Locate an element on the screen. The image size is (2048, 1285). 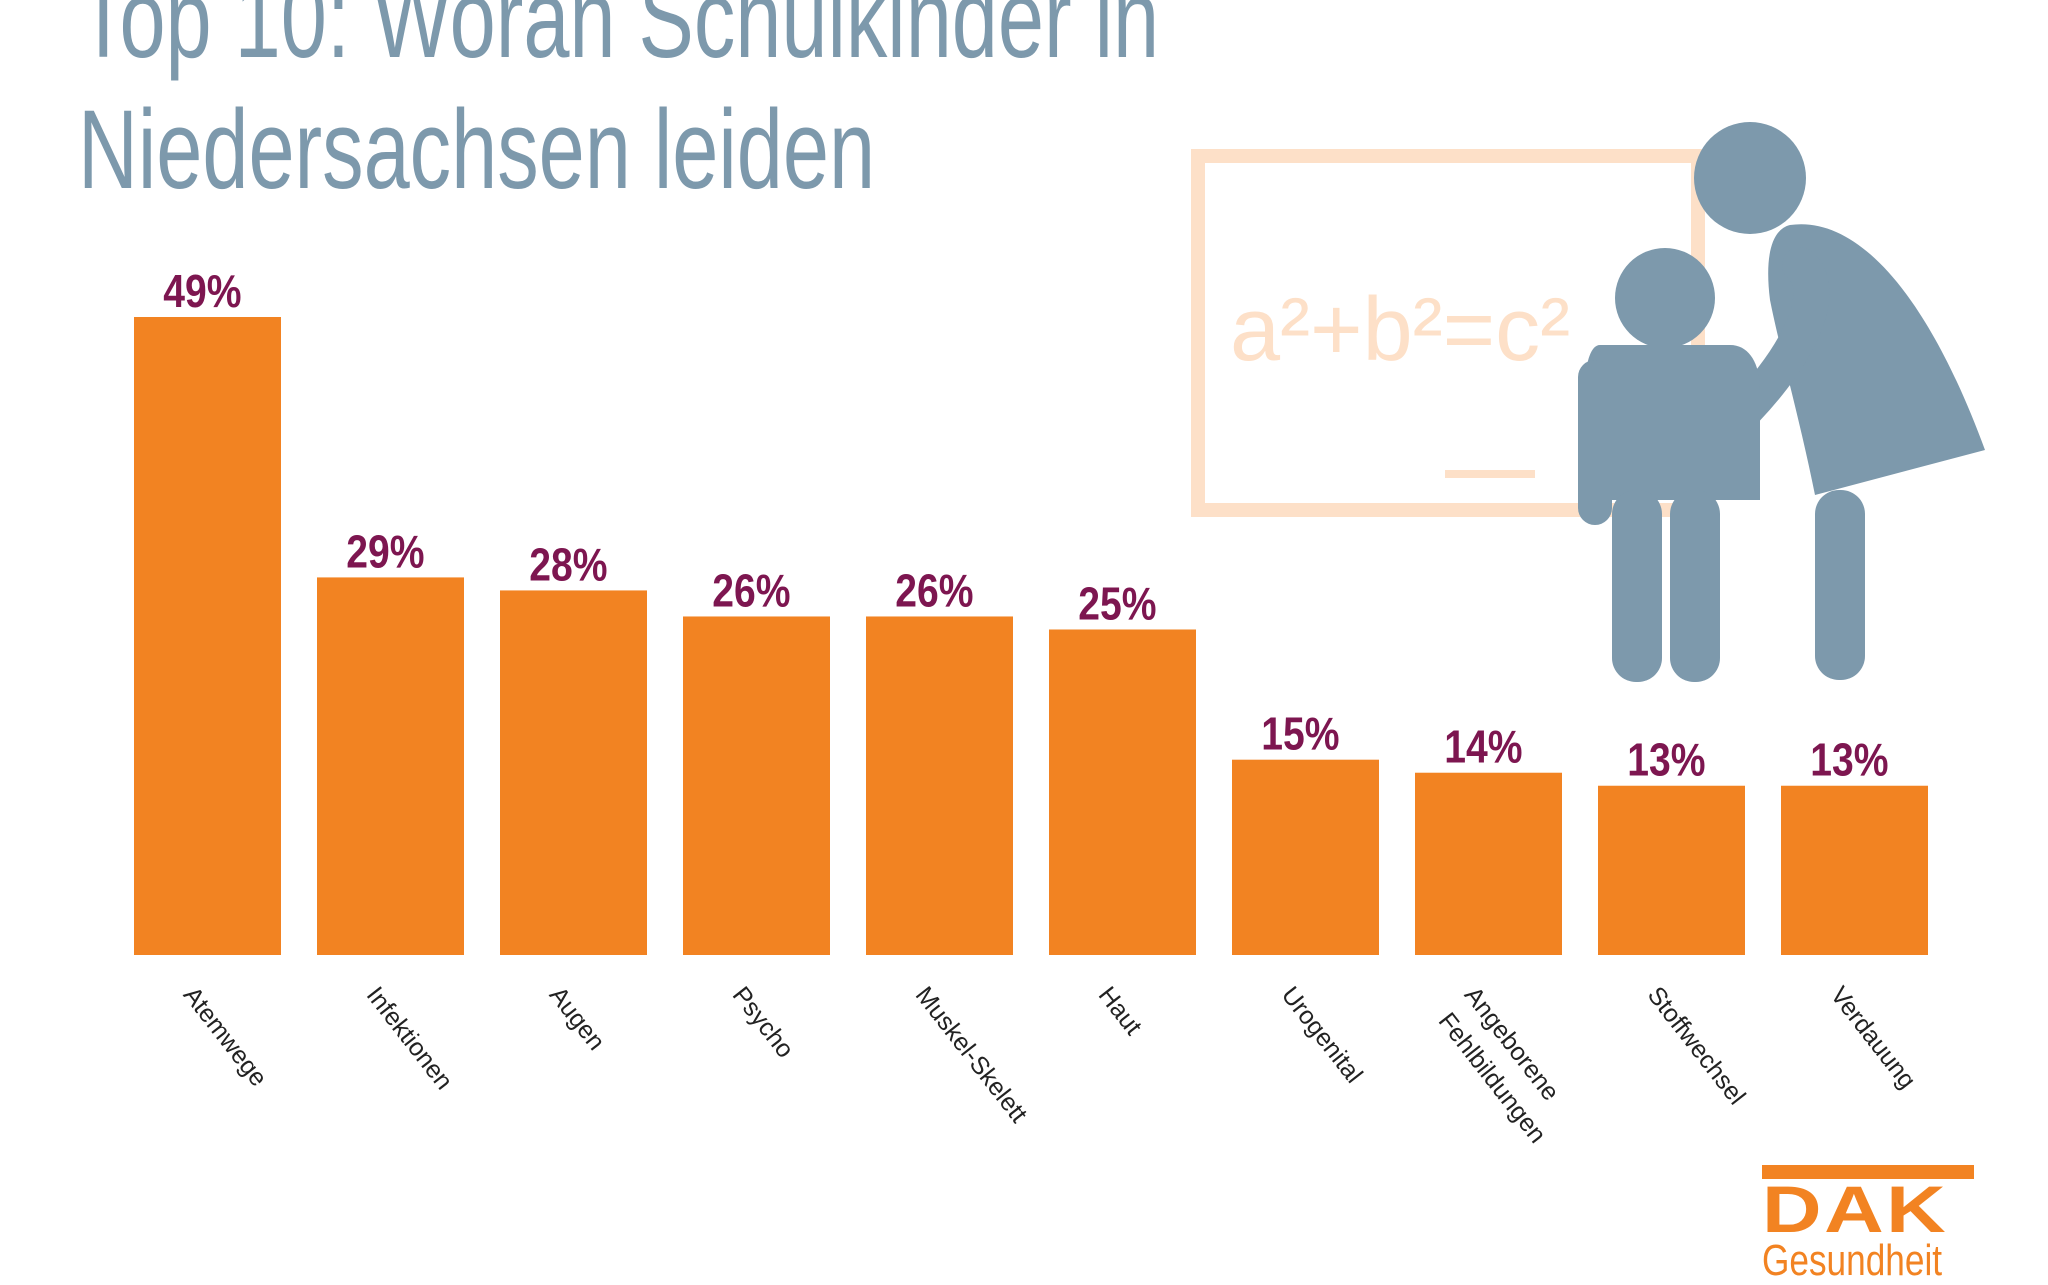
child-body is located at coordinates (1672, 422).